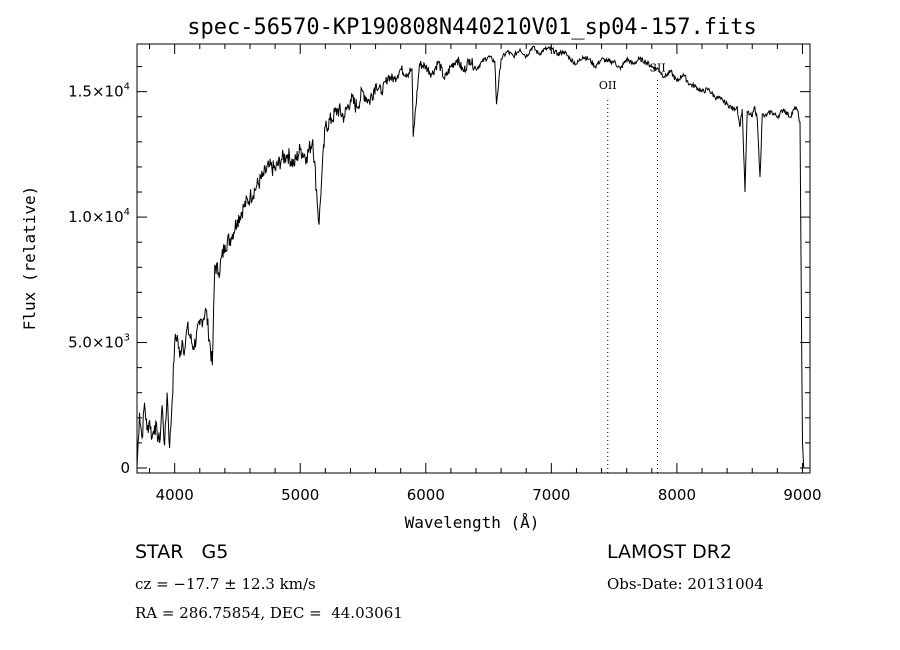  I want to click on x-tick-label: 7000, so click(551, 495).